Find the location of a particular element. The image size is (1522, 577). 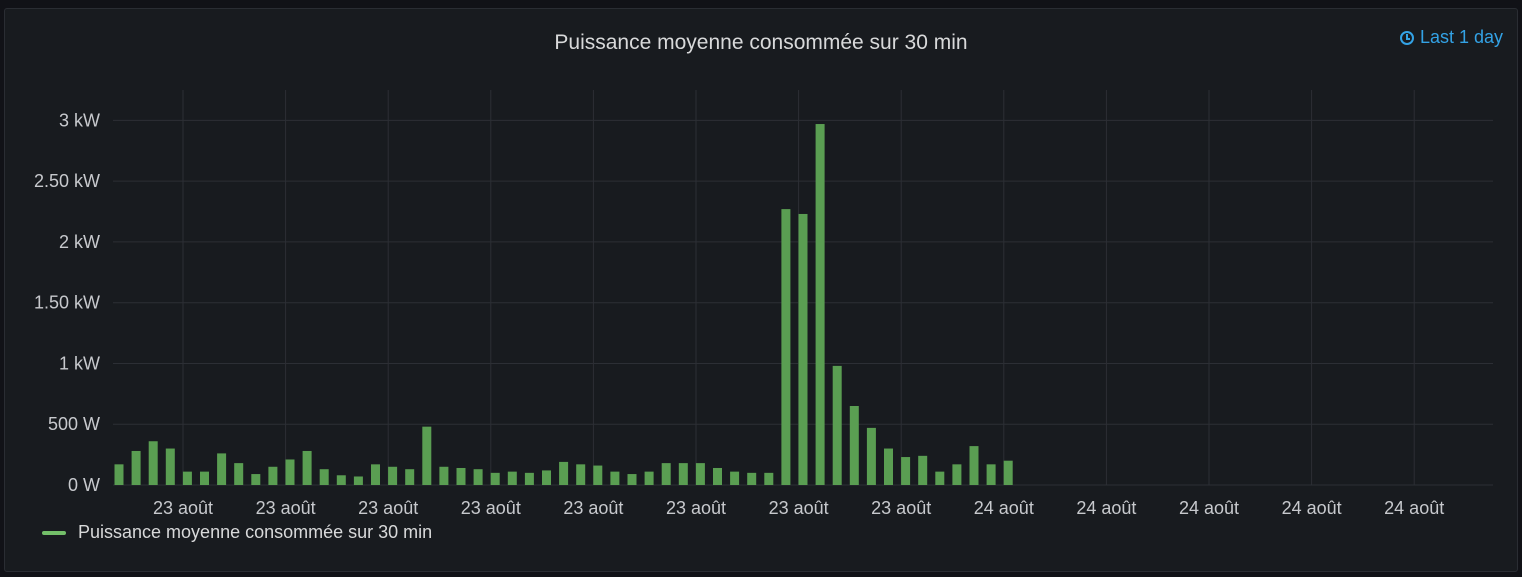

y-tick-label: 3 kW is located at coordinates (79, 120).